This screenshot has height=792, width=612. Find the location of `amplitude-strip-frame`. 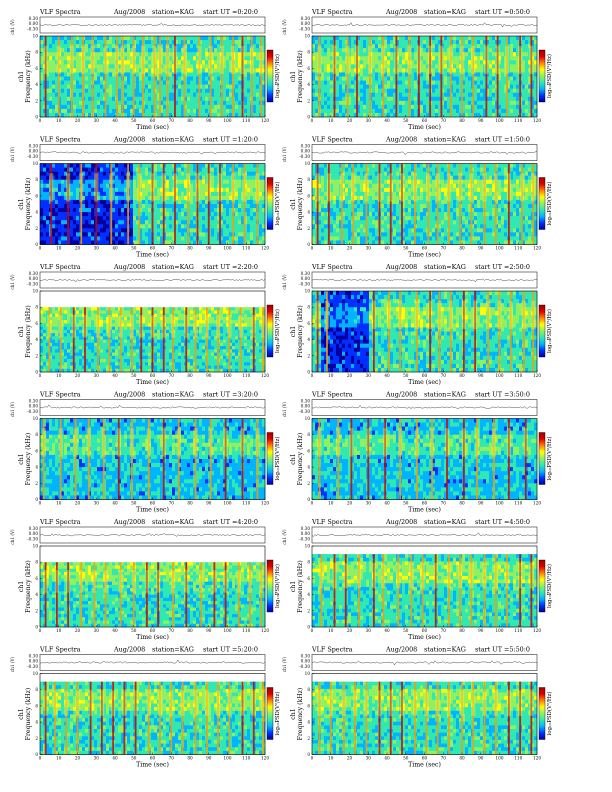

amplitude-strip-frame is located at coordinates (152, 152).